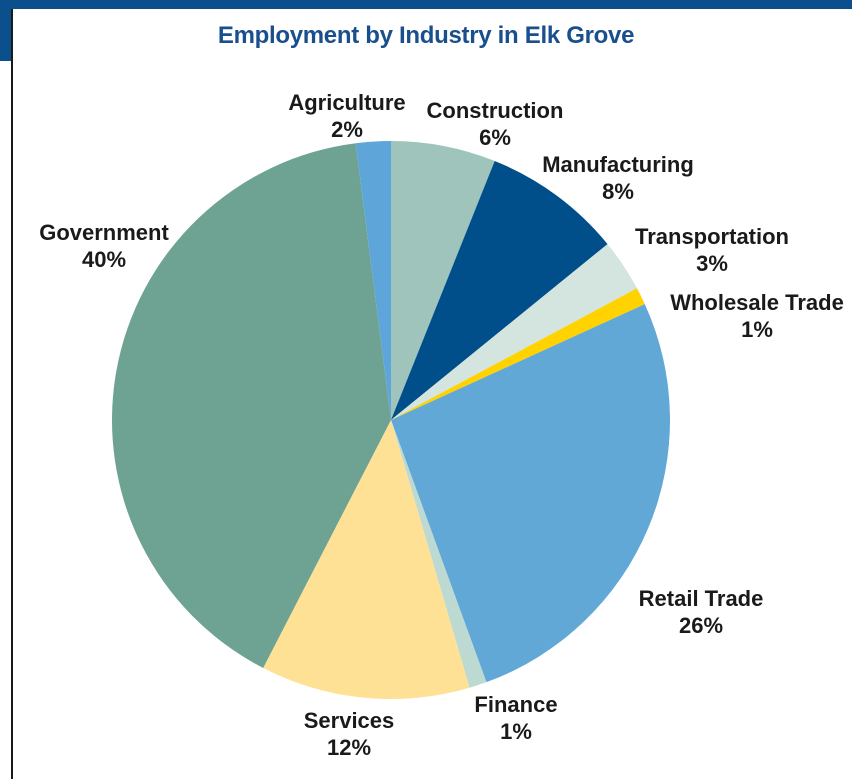 This screenshot has height=779, width=852. What do you see at coordinates (426, 4) in the screenshot?
I see `header-accent-bar` at bounding box center [426, 4].